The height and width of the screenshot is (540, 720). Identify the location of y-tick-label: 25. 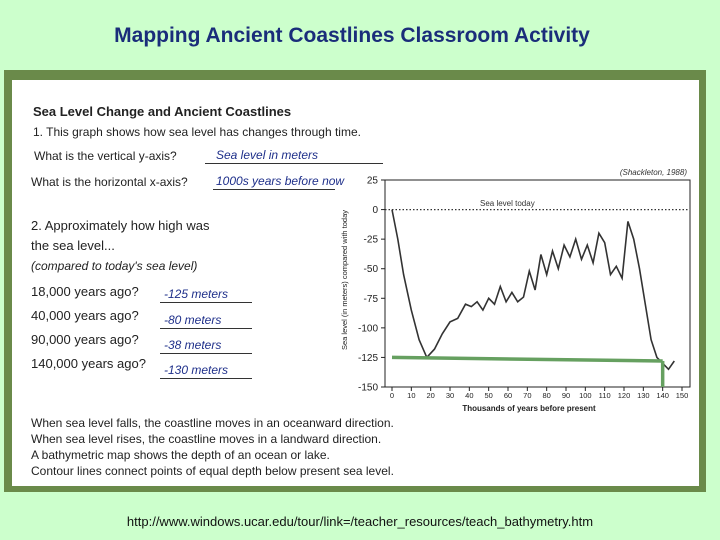
(373, 181).